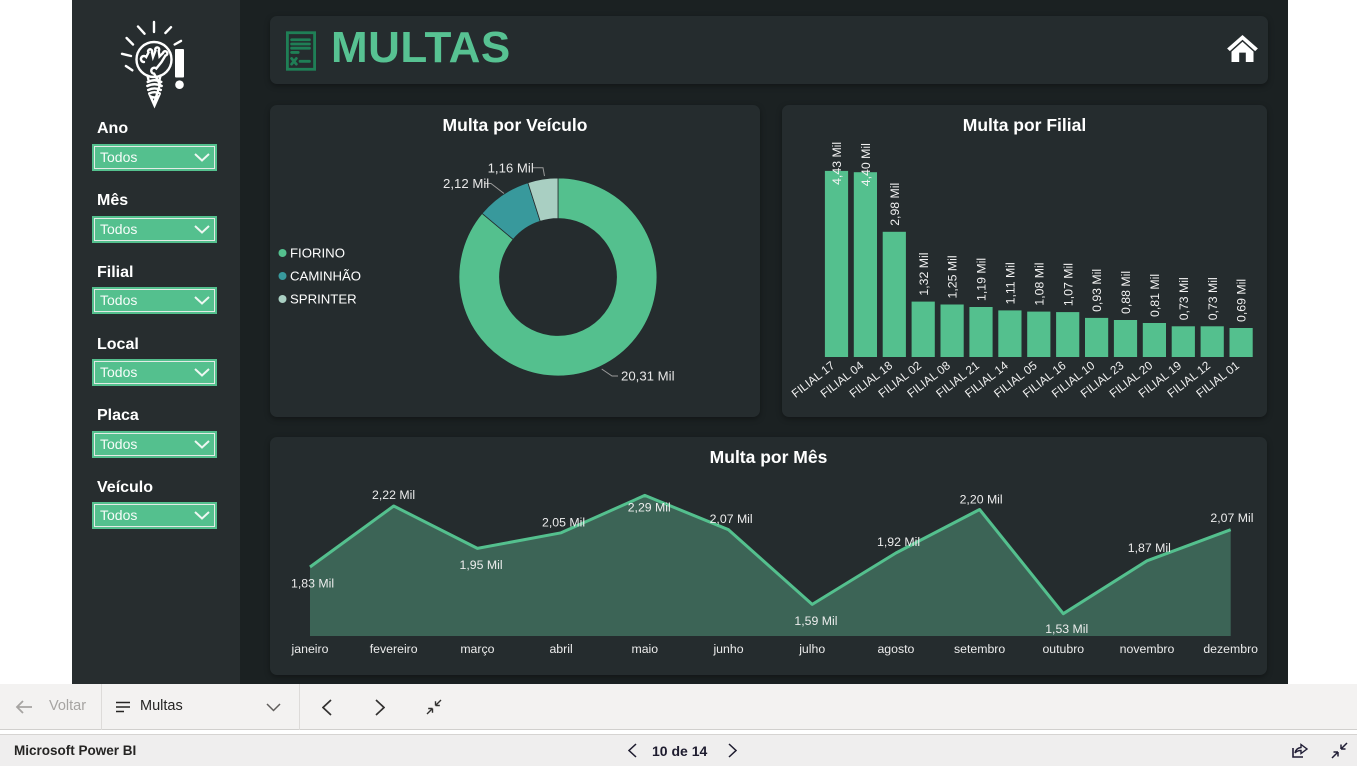 The image size is (1357, 766). What do you see at coordinates (981, 500) in the screenshot?
I see `svg-text: 2,20 Mil` at bounding box center [981, 500].